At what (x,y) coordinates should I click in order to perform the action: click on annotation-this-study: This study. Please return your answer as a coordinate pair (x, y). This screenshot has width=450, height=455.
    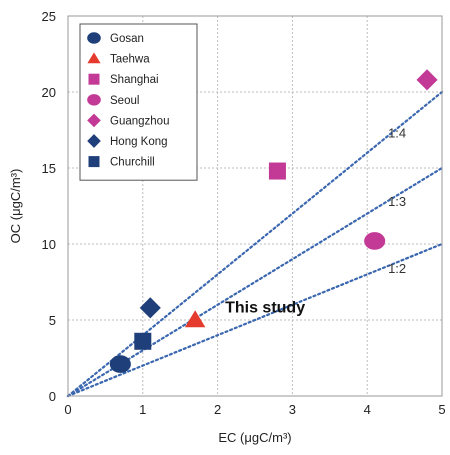
    Looking at the image, I should click on (265, 307).